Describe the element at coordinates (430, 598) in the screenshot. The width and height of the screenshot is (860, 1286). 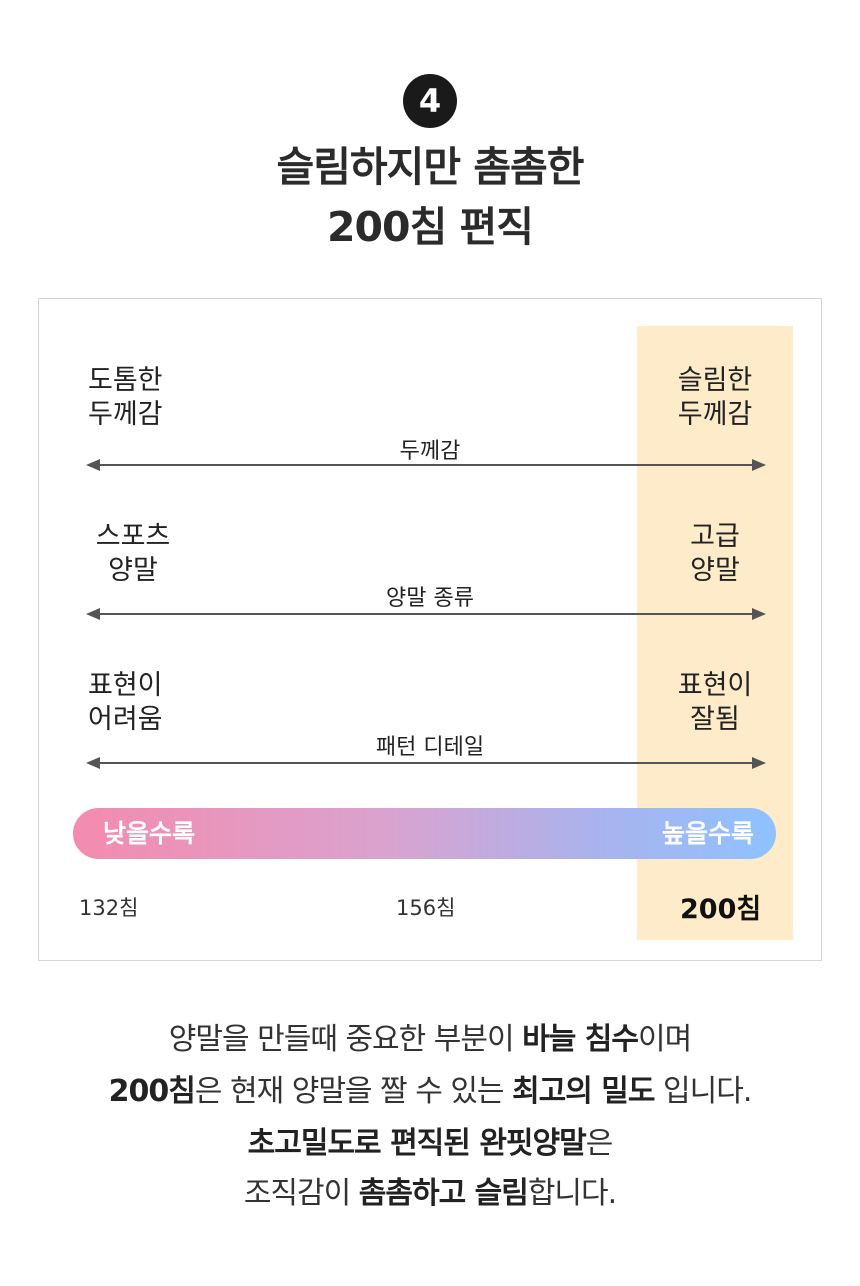
I see `row2-axis-label: 양말 종류` at that location.